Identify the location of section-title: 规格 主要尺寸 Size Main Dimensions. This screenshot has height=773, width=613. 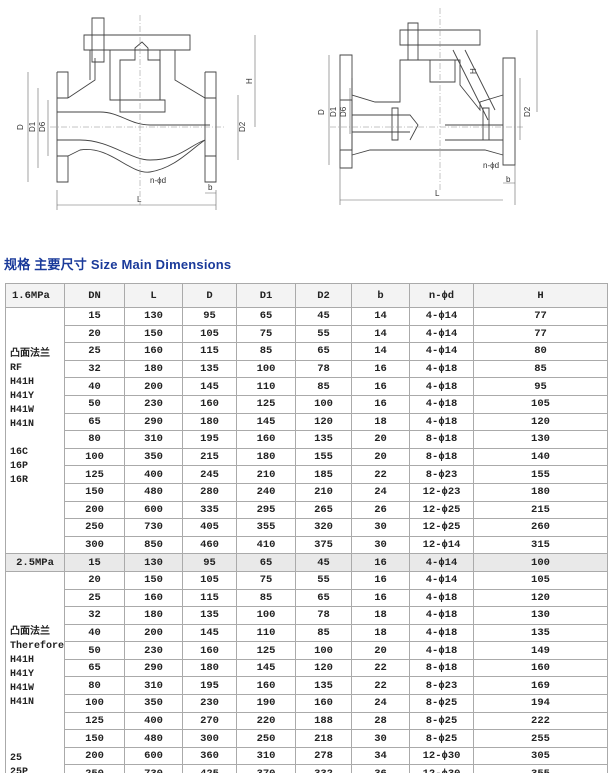
(118, 264).